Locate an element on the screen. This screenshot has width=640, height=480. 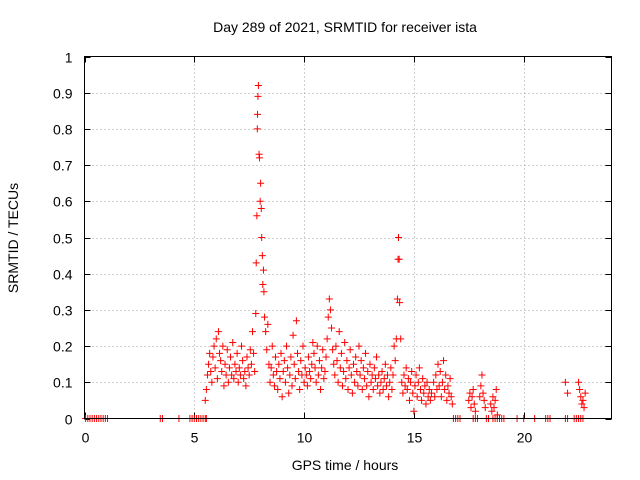
y-tick-label: 0.4 is located at coordinates (63, 275).